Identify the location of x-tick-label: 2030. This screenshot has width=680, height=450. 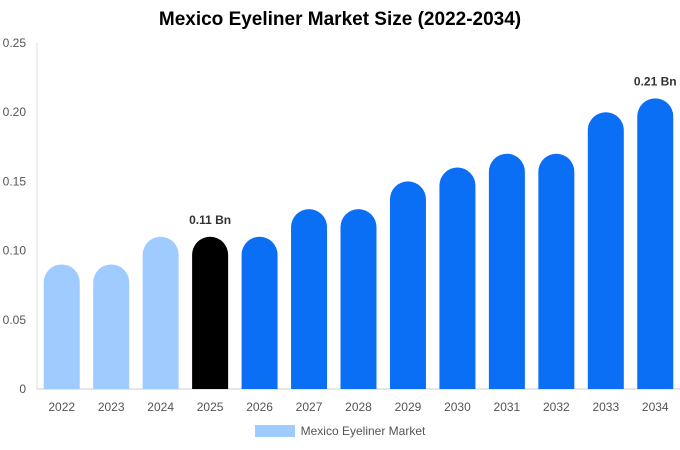
(457, 407).